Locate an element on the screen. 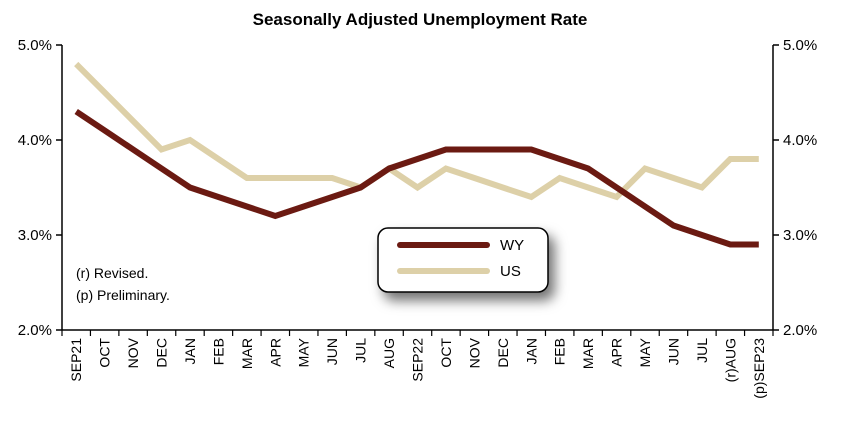 The height and width of the screenshot is (424, 850). y-axis-labels-right: 2.0% 3.0% 4.0% 5.0% is located at coordinates (800, 188).